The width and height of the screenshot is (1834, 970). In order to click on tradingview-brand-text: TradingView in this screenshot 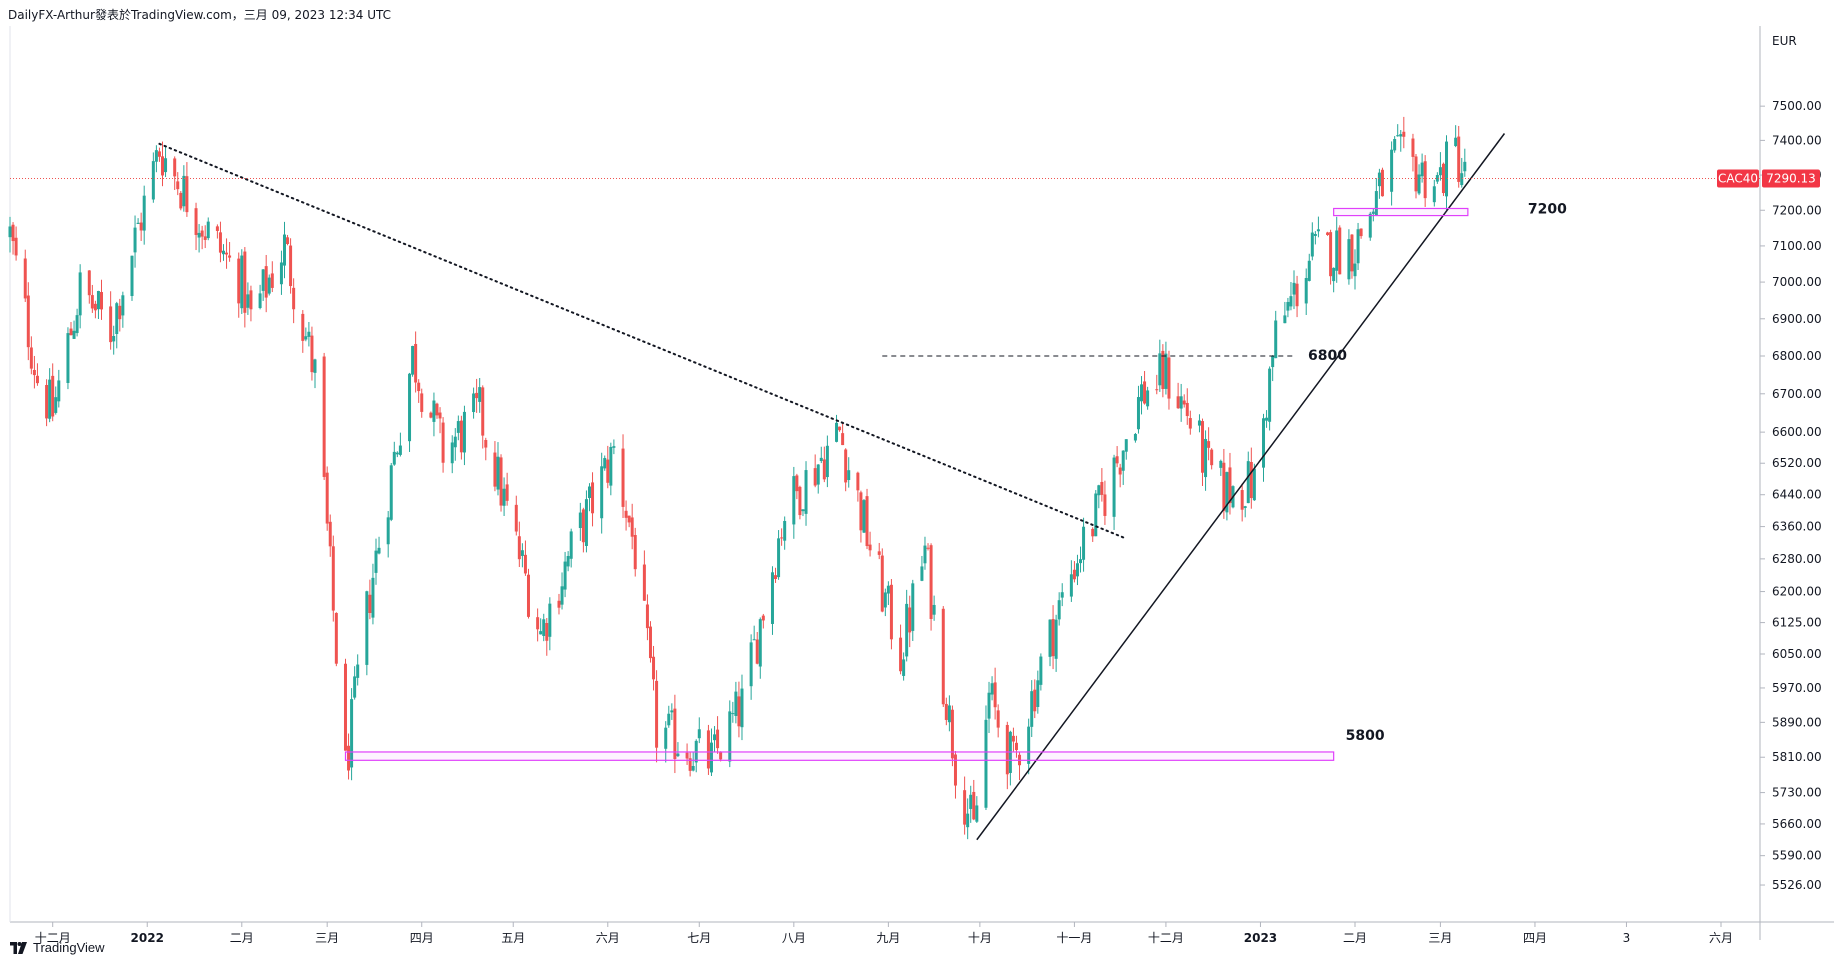, I will do `click(69, 947)`.